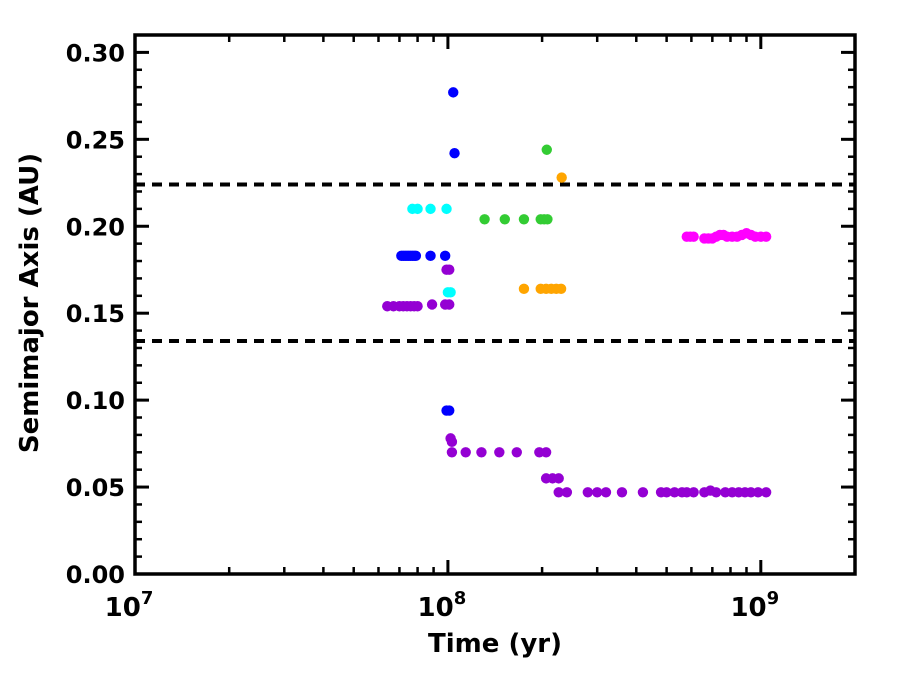 This screenshot has height=675, width=900. I want to click on x-tick-label: 10⁸, so click(442, 605).